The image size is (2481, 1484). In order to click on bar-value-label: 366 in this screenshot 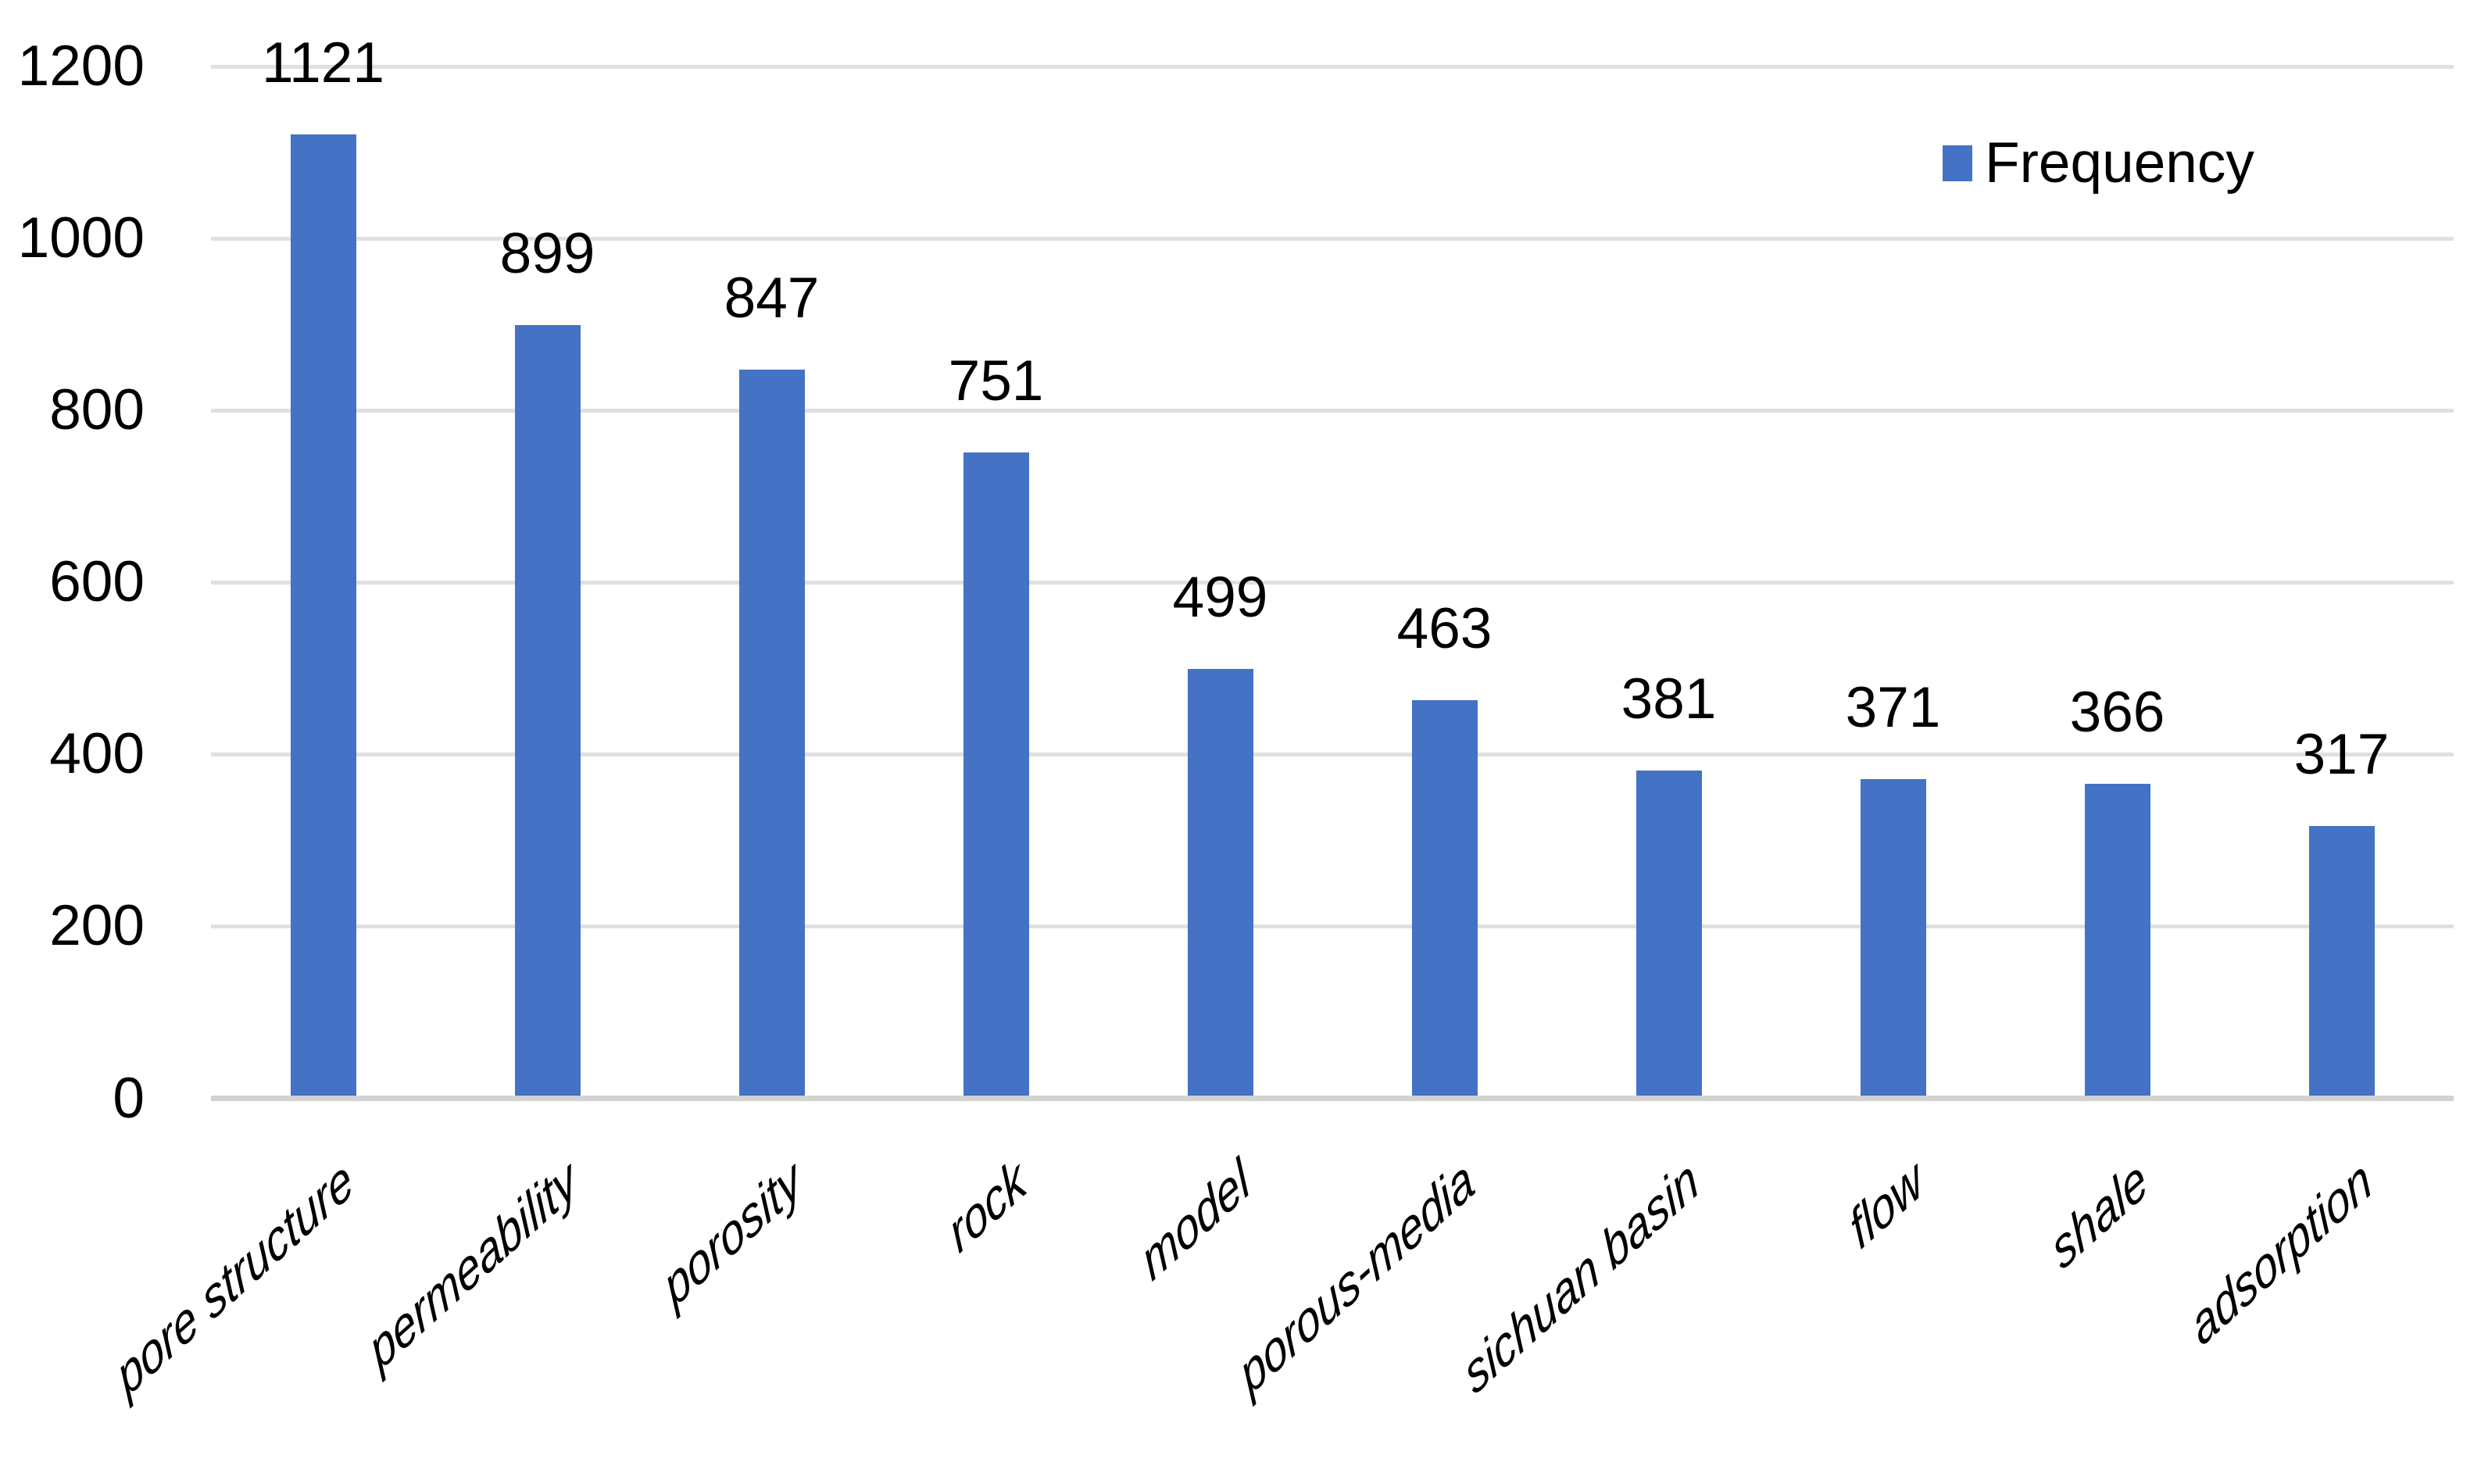, I will do `click(2117, 712)`.